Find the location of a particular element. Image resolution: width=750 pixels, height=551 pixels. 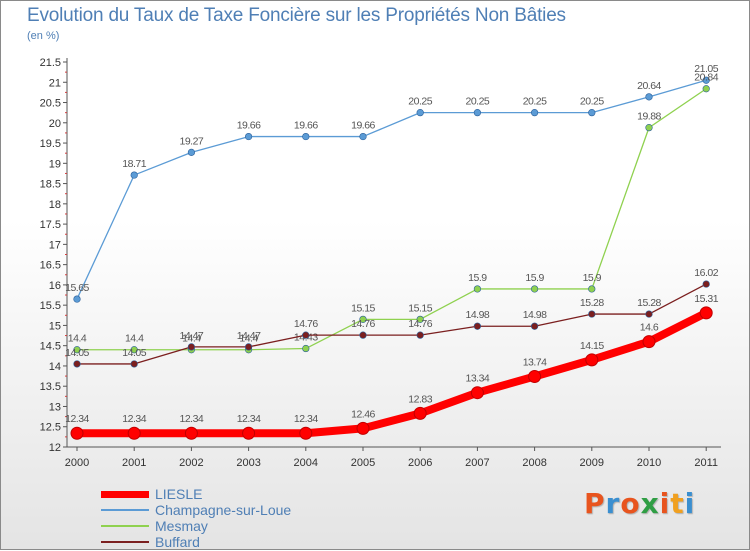

y-tick-label: 15.5 is located at coordinates (50, 306).